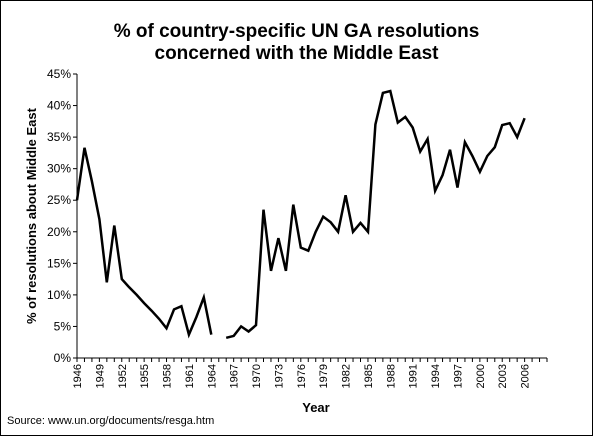 The height and width of the screenshot is (436, 593). What do you see at coordinates (315, 407) in the screenshot?
I see `x-axis-title: Year` at bounding box center [315, 407].